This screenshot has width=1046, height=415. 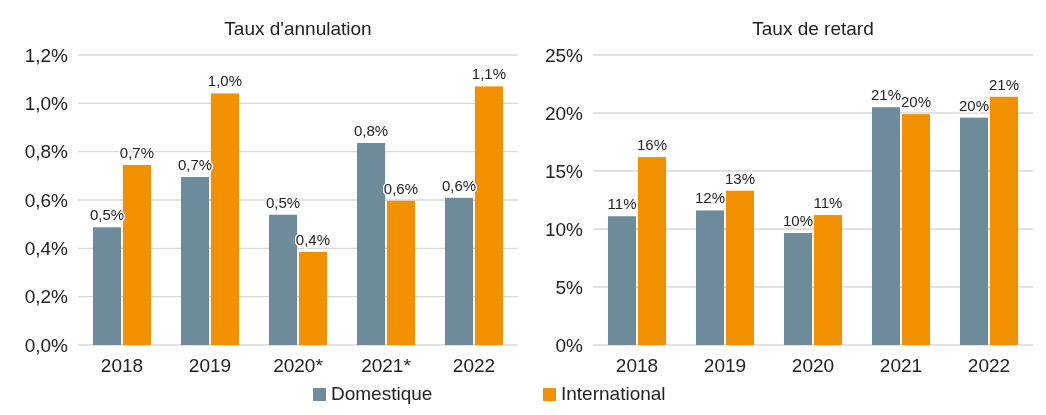 I want to click on x-tick-label: 2021*, so click(x=386, y=365).